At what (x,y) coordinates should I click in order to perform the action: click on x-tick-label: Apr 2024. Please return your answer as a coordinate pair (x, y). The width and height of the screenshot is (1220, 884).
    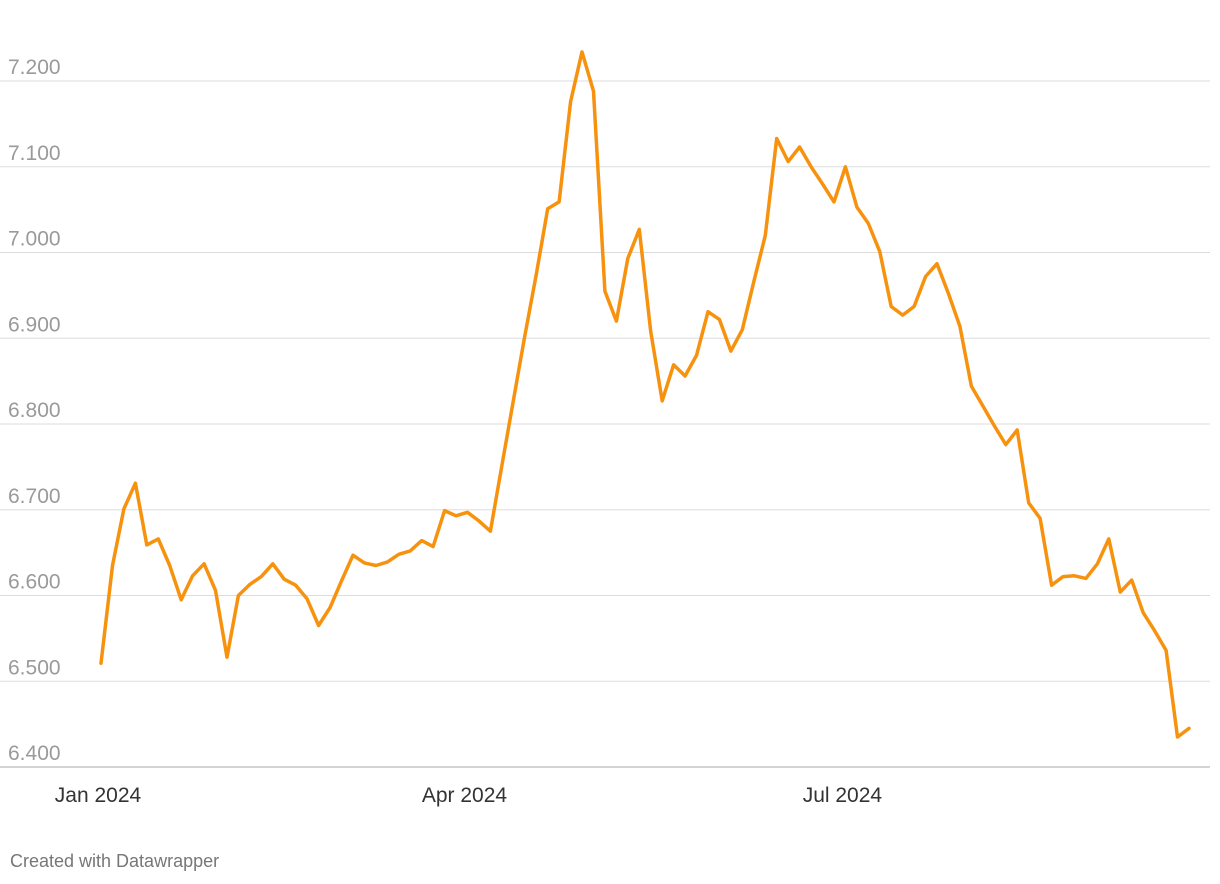
    Looking at the image, I should click on (465, 795).